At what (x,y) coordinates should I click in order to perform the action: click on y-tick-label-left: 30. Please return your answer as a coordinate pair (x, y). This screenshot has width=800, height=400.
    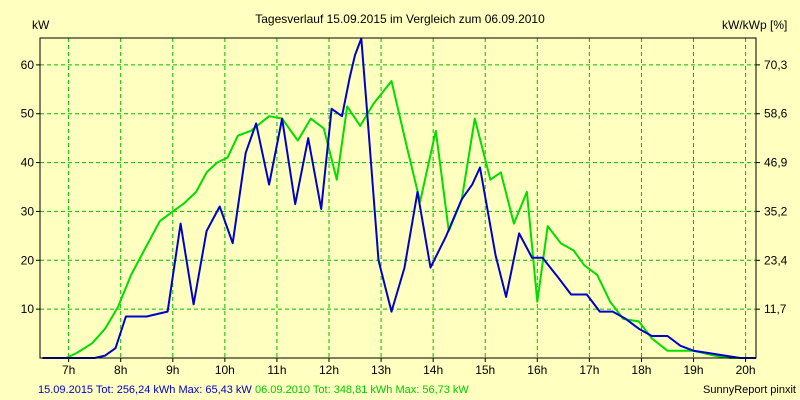
    Looking at the image, I should click on (28, 211).